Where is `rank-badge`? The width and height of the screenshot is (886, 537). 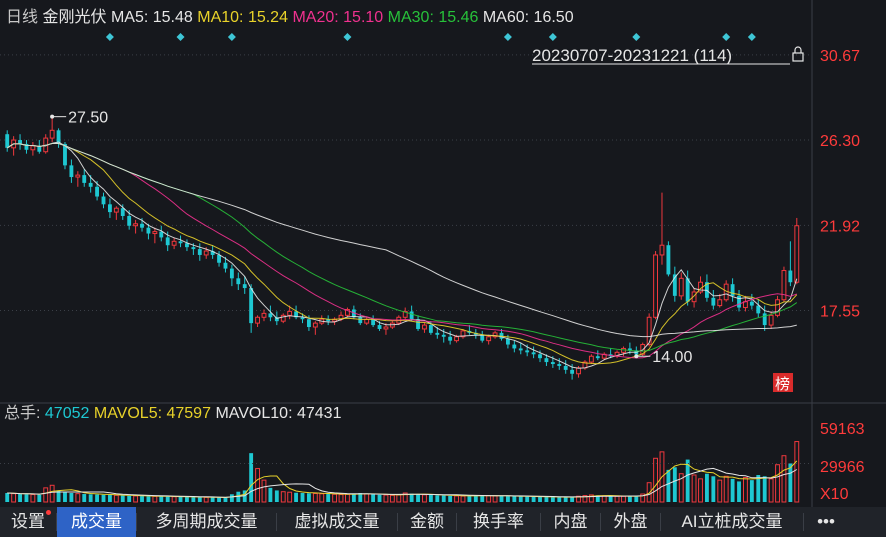 rank-badge is located at coordinates (783, 382).